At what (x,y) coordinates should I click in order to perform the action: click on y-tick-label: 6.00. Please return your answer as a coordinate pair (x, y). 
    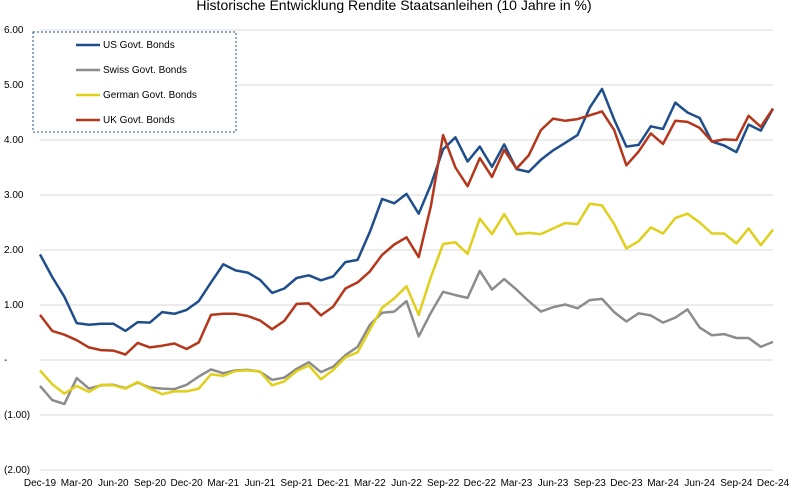
    Looking at the image, I should click on (14, 30).